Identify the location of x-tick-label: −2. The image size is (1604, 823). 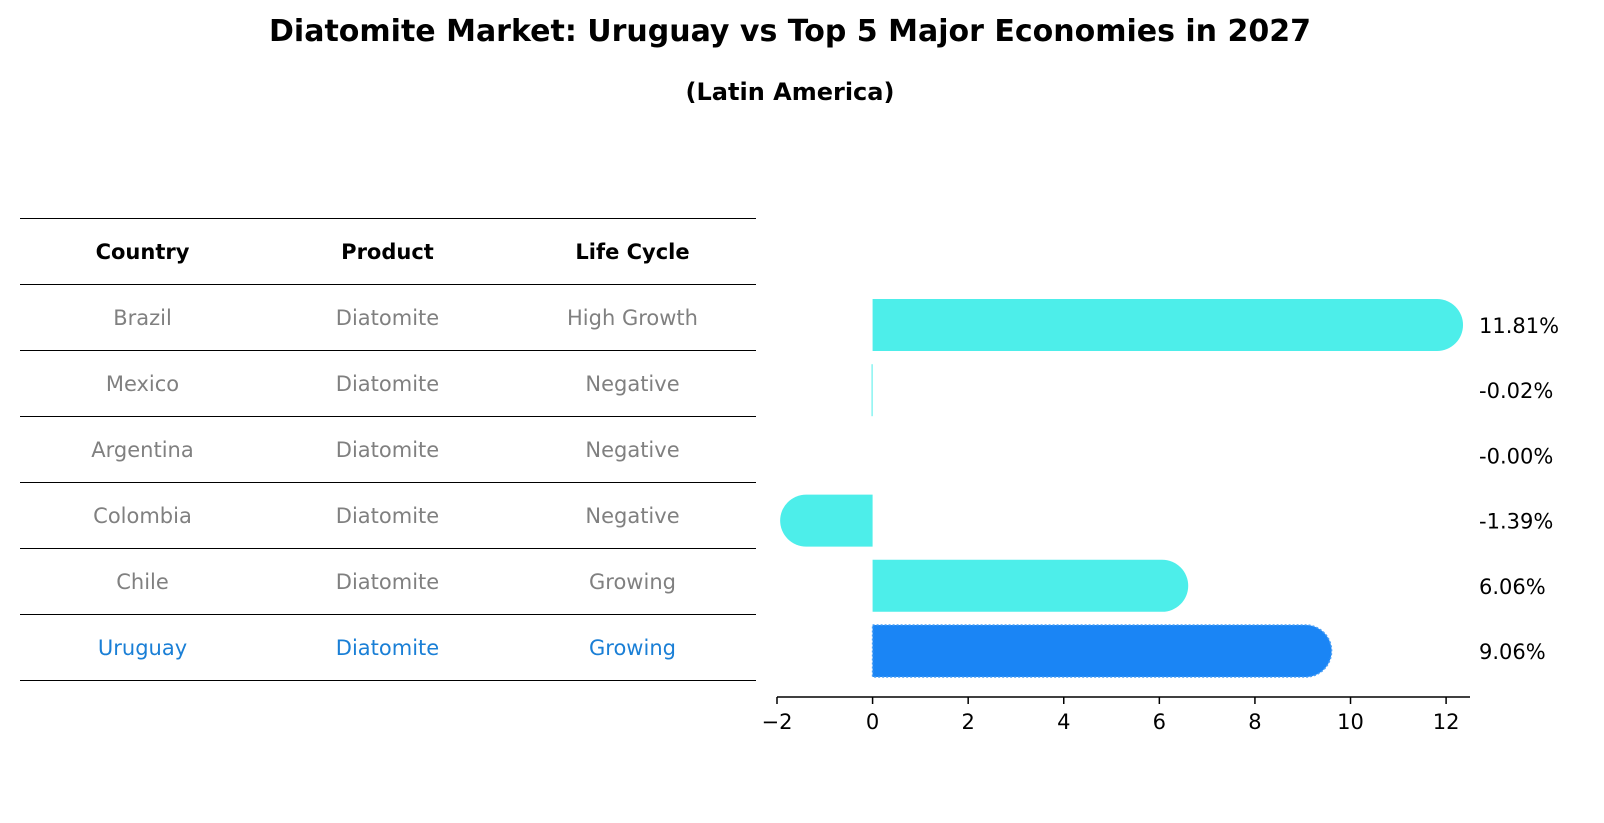
(777, 722).